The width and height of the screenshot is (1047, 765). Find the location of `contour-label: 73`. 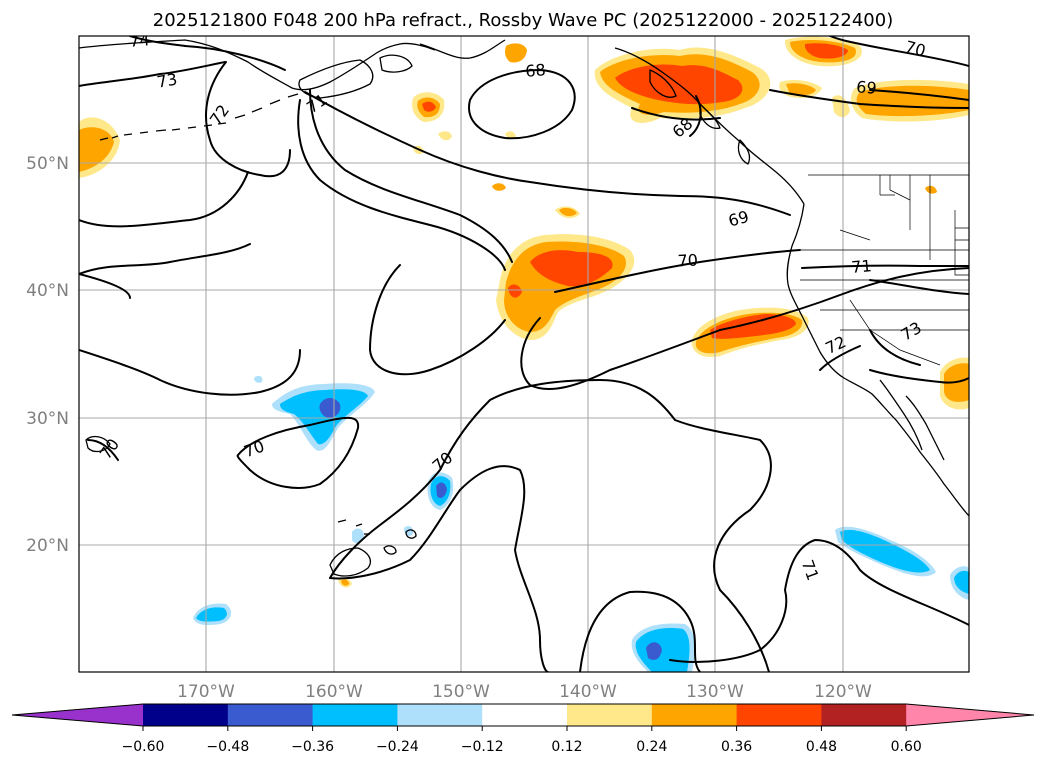

contour-label: 73 is located at coordinates (166, 80).